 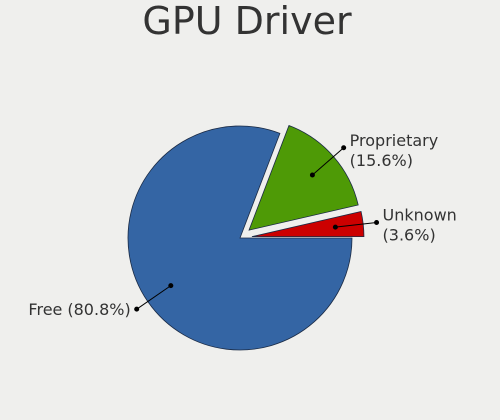 I want to click on slice-value: (3.6%), so click(x=409, y=234).